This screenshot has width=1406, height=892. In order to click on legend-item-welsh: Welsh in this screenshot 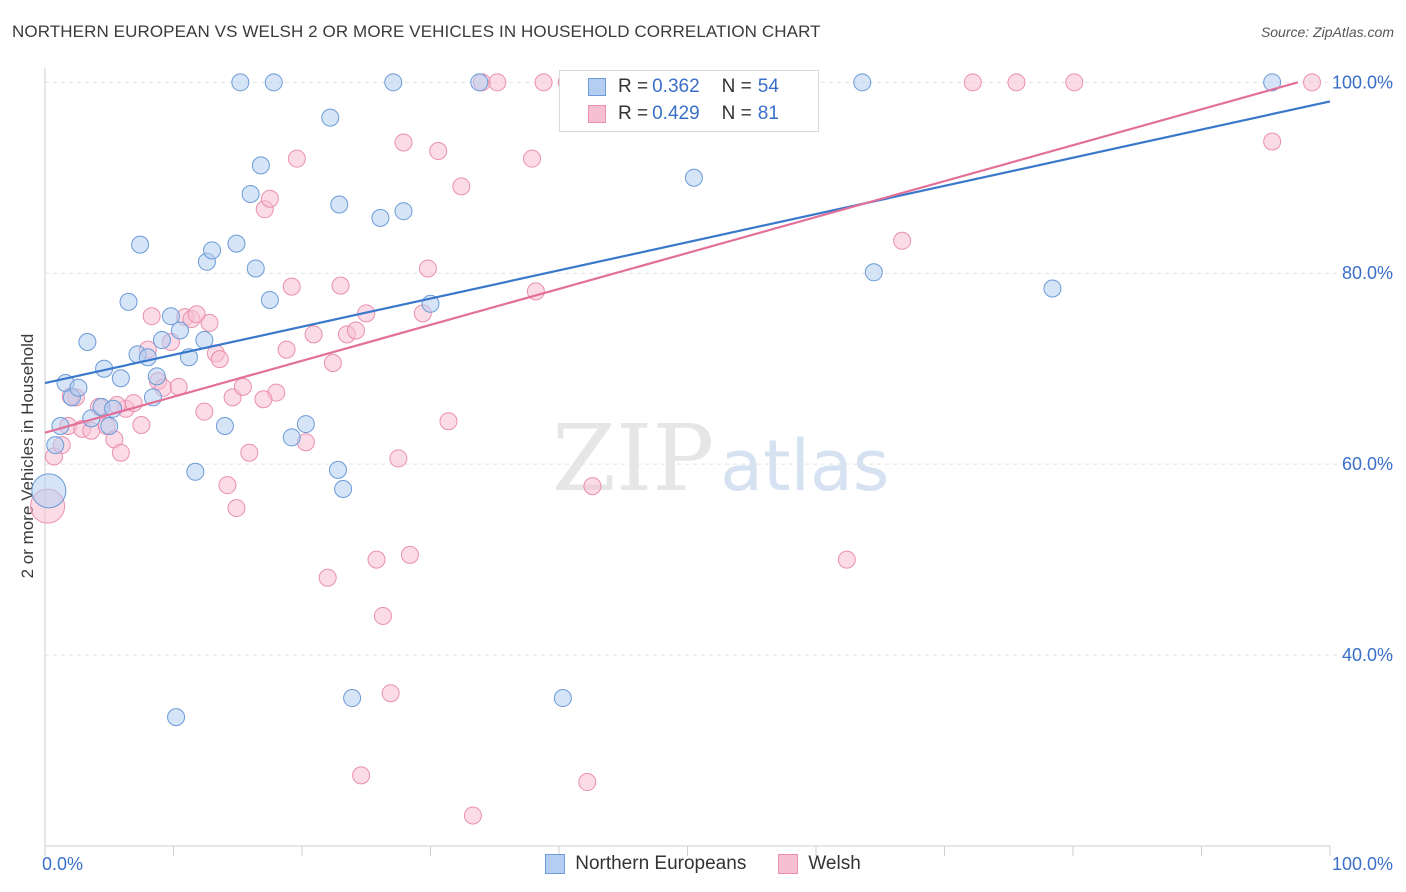, I will do `click(819, 864)`.